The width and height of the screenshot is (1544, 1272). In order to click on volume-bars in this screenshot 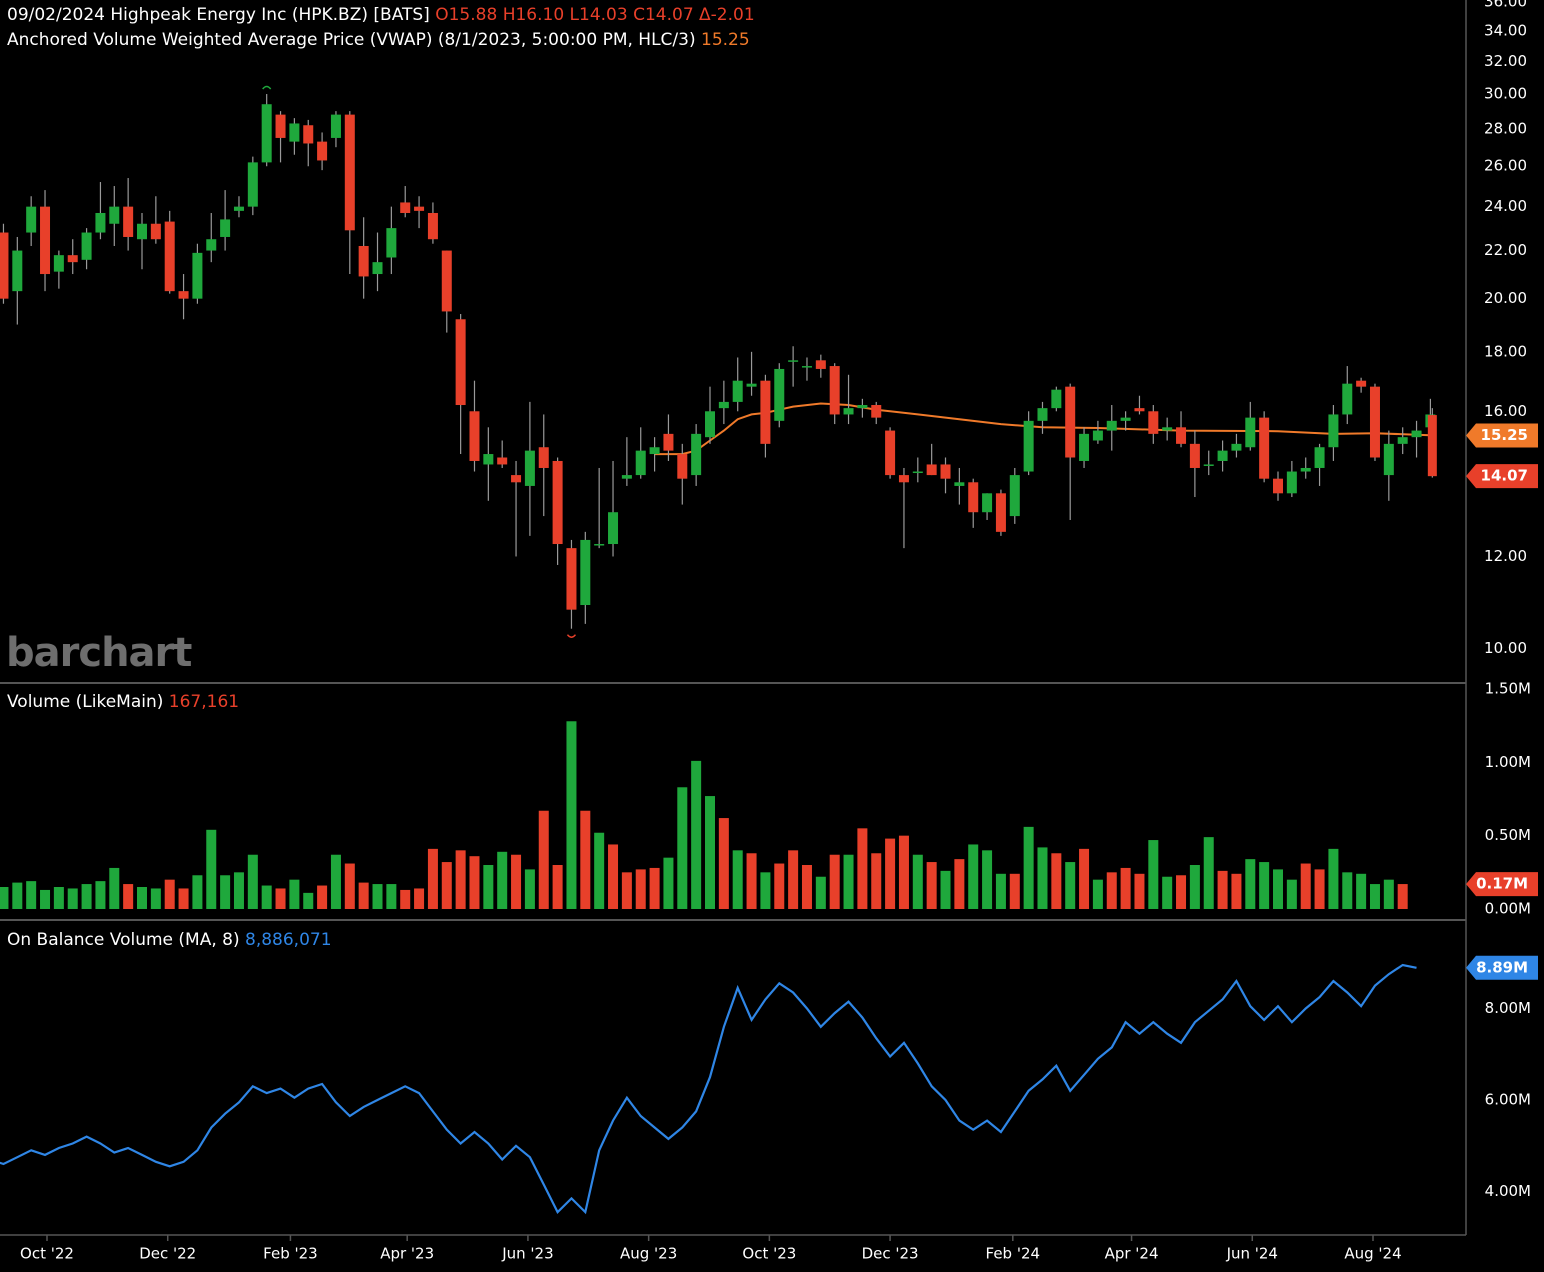, I will do `click(704, 815)`.